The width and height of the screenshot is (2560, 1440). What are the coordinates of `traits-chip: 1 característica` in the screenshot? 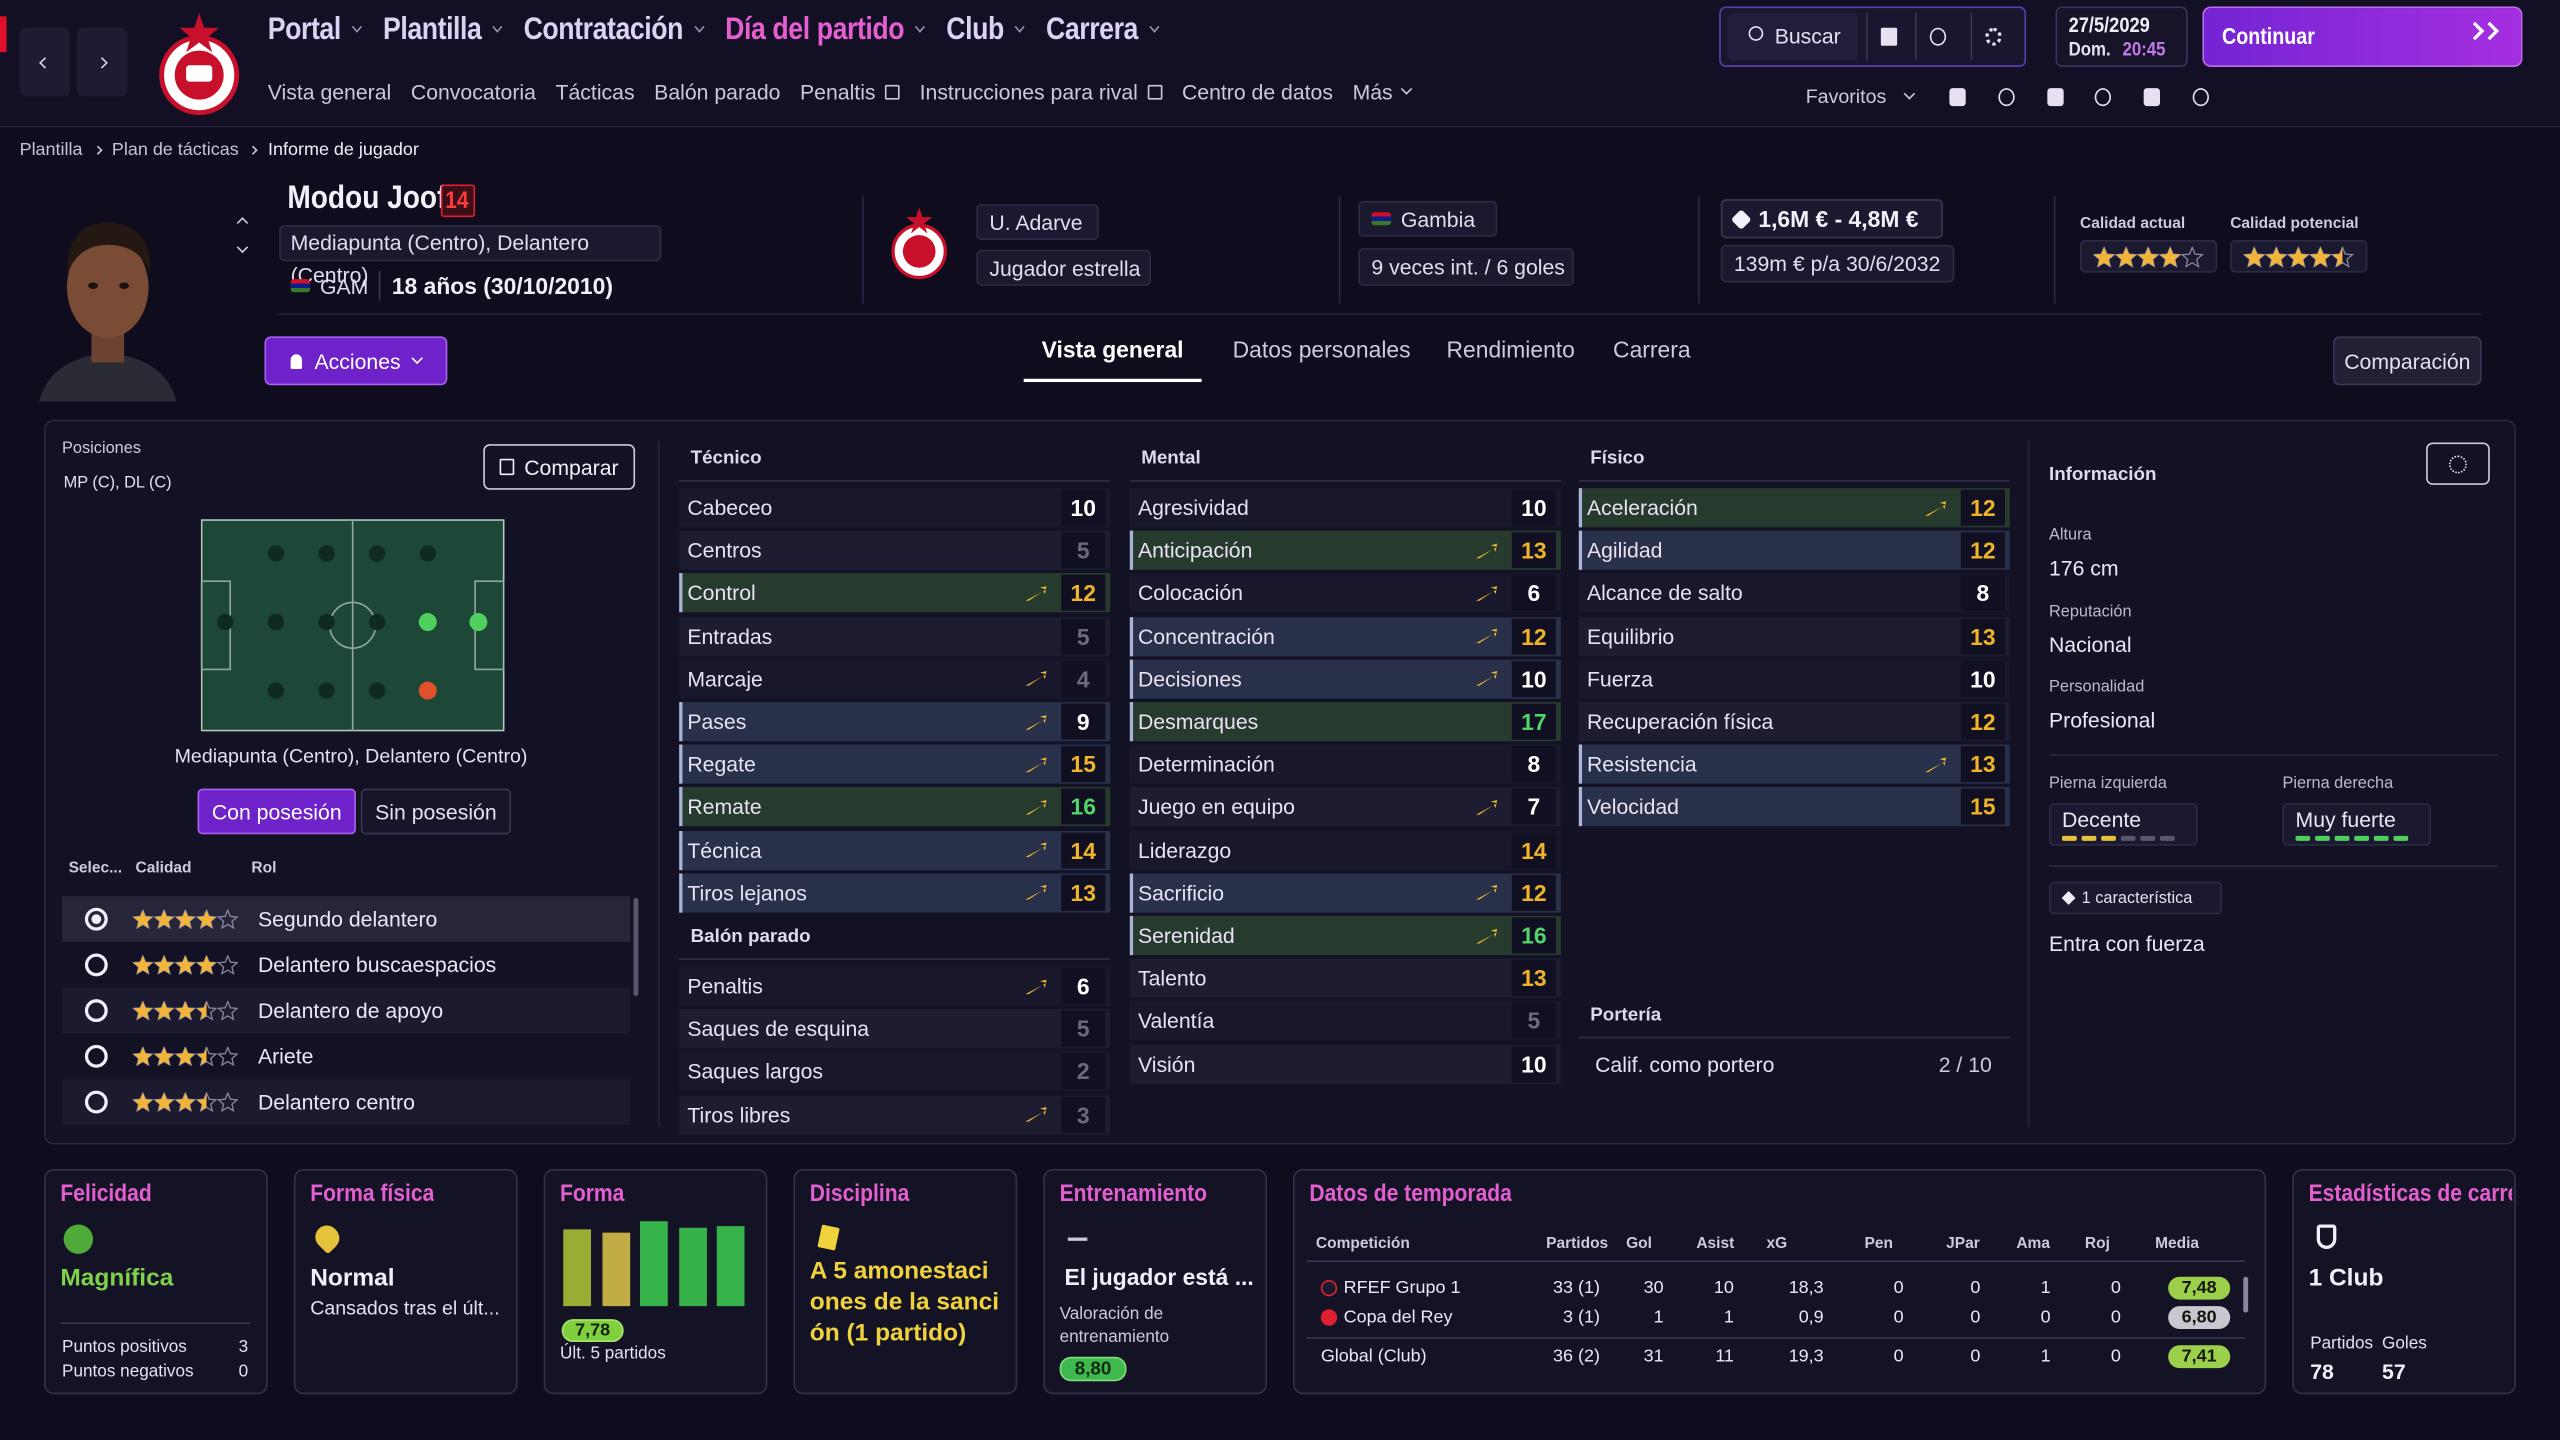 It's located at (2135, 898).